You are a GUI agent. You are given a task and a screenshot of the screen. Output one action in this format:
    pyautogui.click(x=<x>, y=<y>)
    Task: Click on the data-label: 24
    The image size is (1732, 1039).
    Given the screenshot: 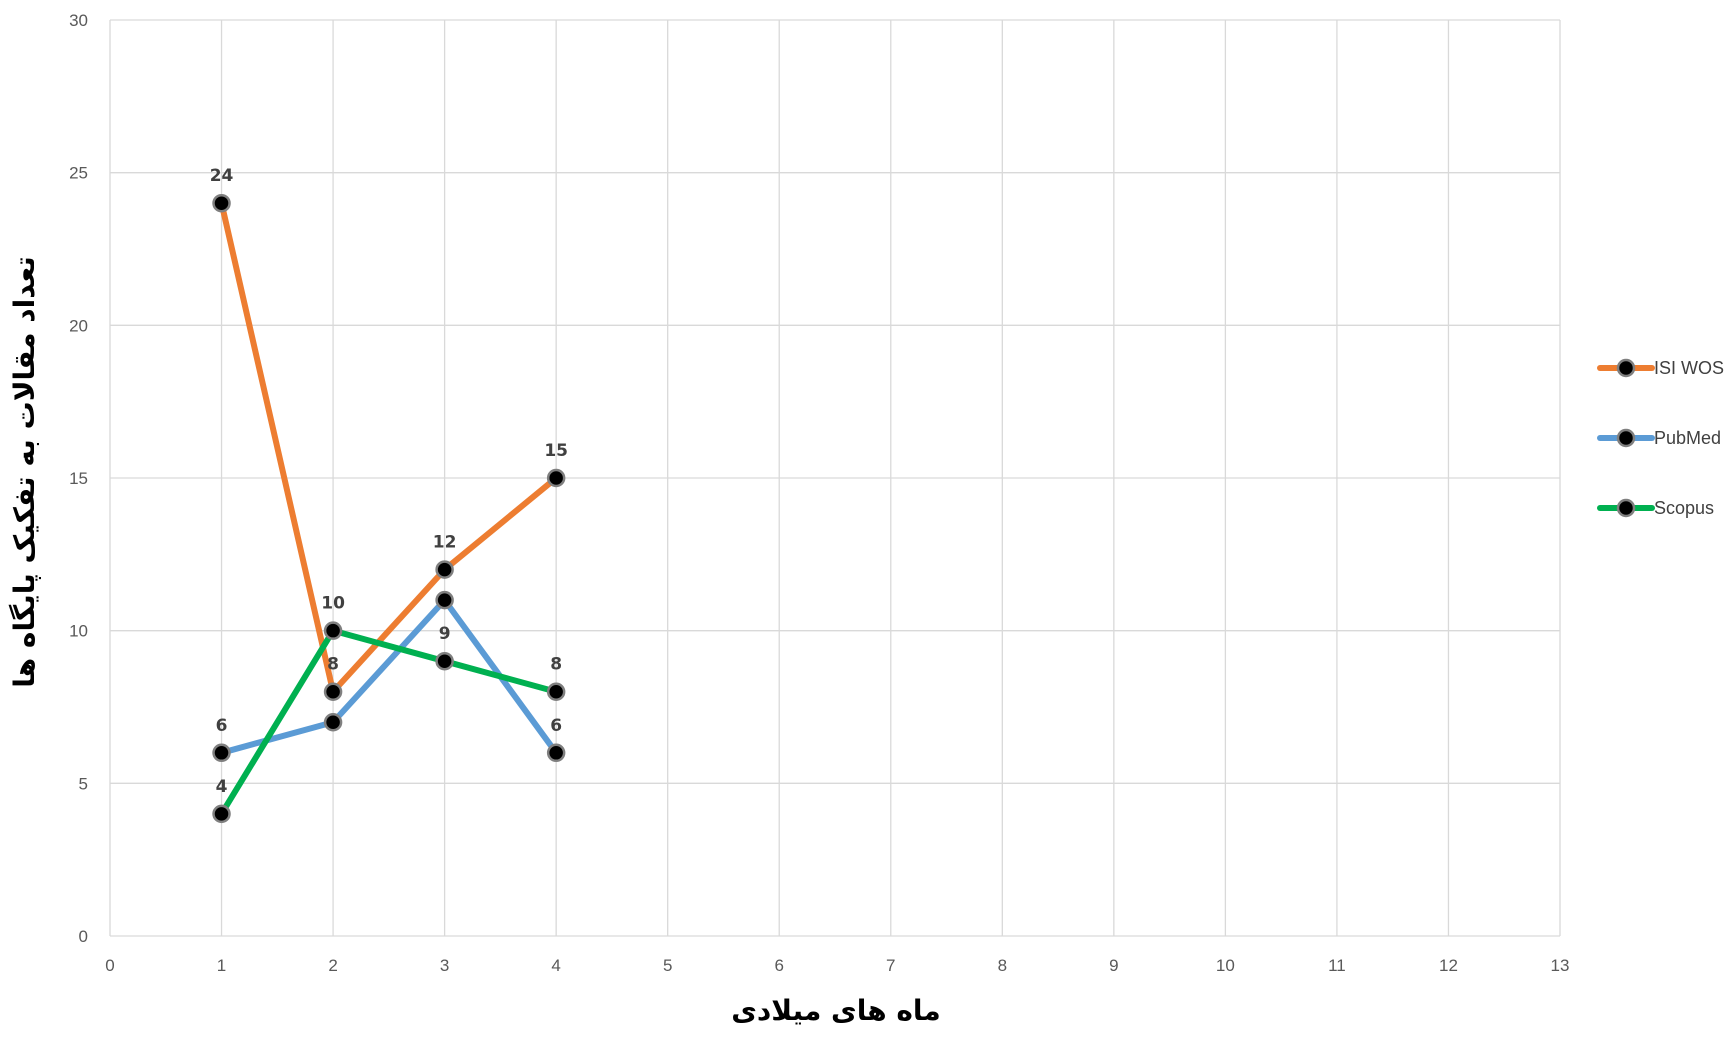 What is the action you would take?
    pyautogui.click(x=222, y=176)
    